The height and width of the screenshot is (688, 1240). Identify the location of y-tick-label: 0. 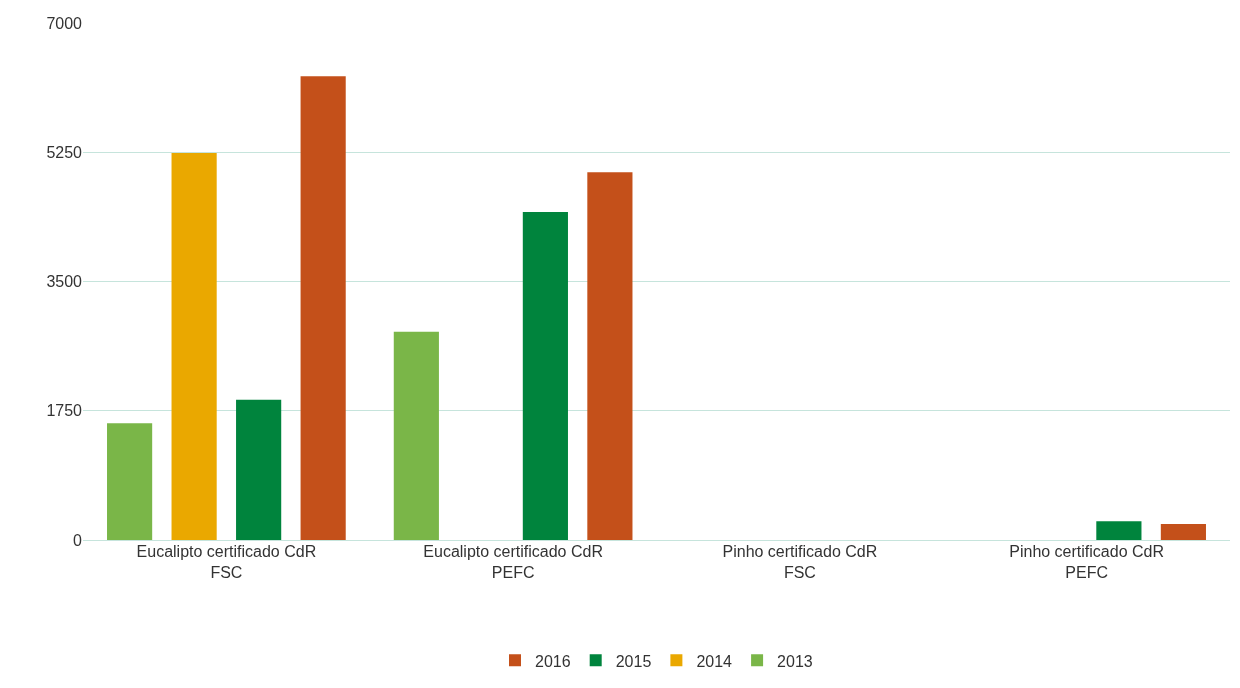
(78, 540).